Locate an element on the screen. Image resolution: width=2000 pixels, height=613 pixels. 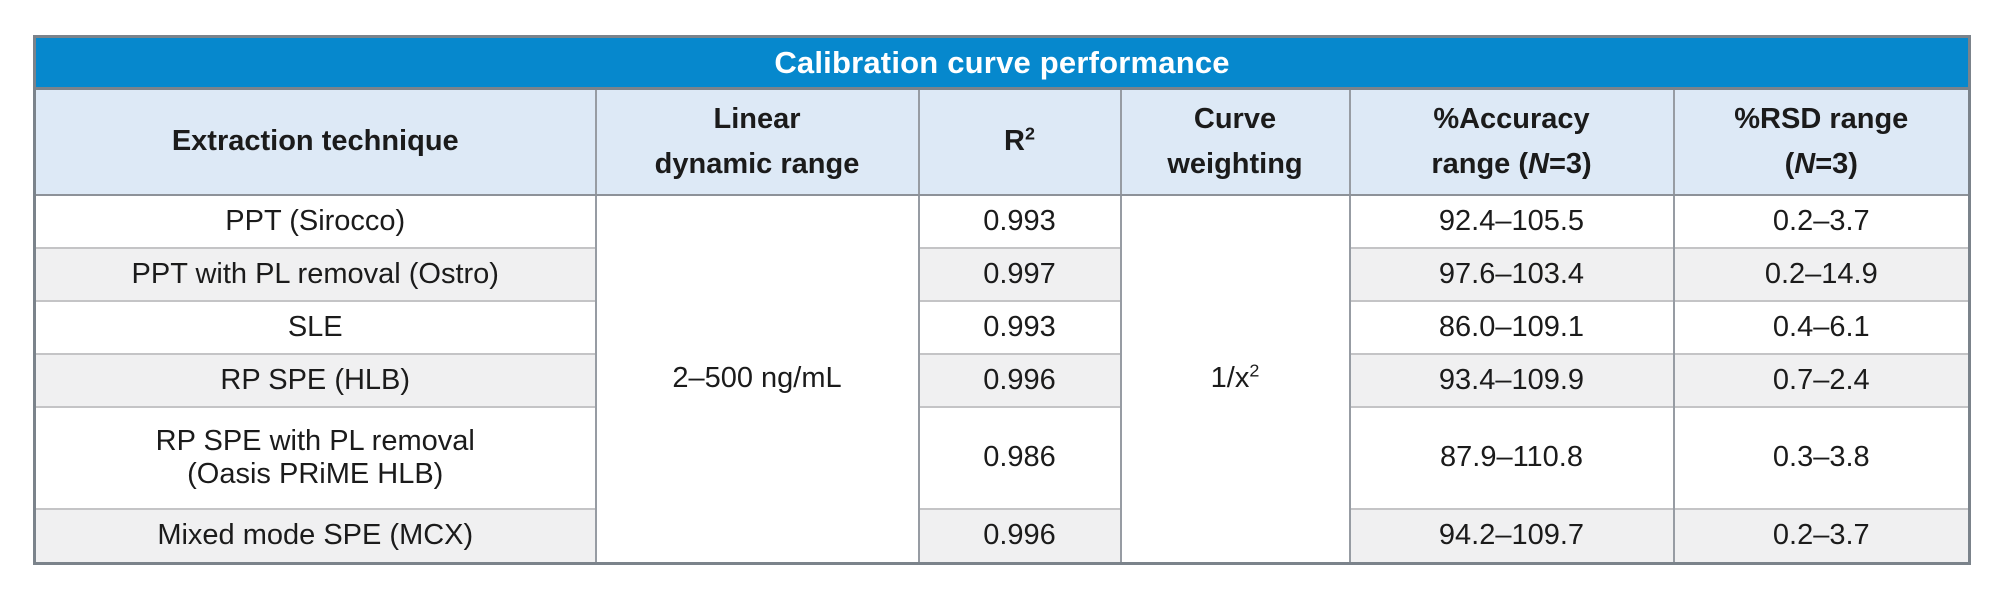
header-label-line1: Curve is located at coordinates (1235, 118).